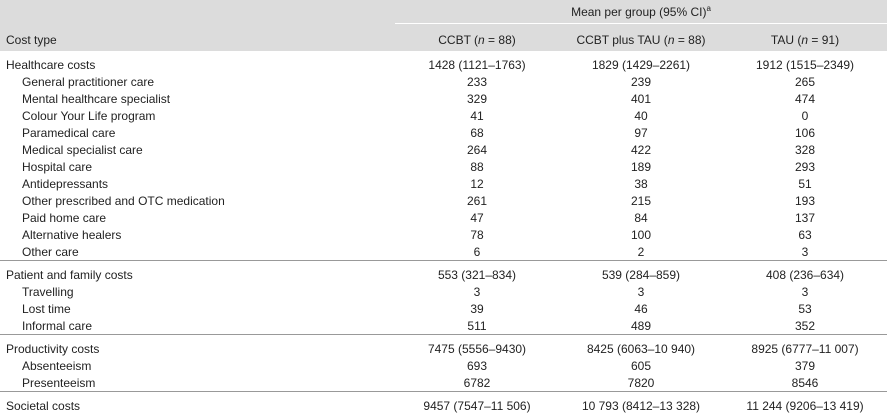 This screenshot has width=887, height=414. I want to click on row-label: Productivity costs, so click(197, 346).